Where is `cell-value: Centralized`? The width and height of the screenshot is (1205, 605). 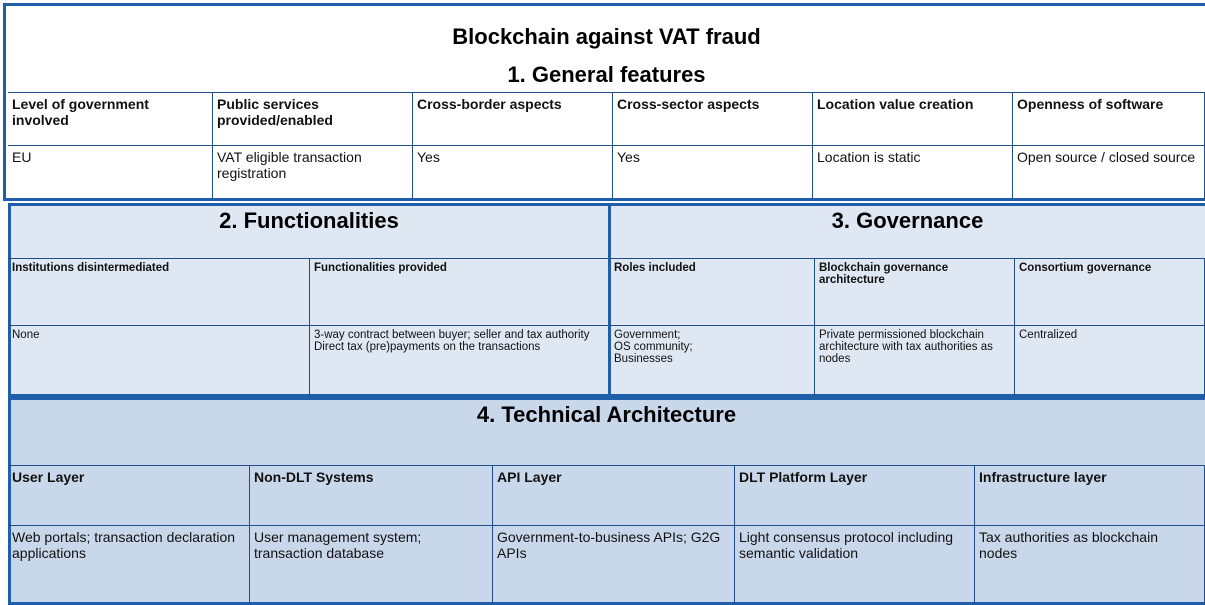 cell-value: Centralized is located at coordinates (1110, 361).